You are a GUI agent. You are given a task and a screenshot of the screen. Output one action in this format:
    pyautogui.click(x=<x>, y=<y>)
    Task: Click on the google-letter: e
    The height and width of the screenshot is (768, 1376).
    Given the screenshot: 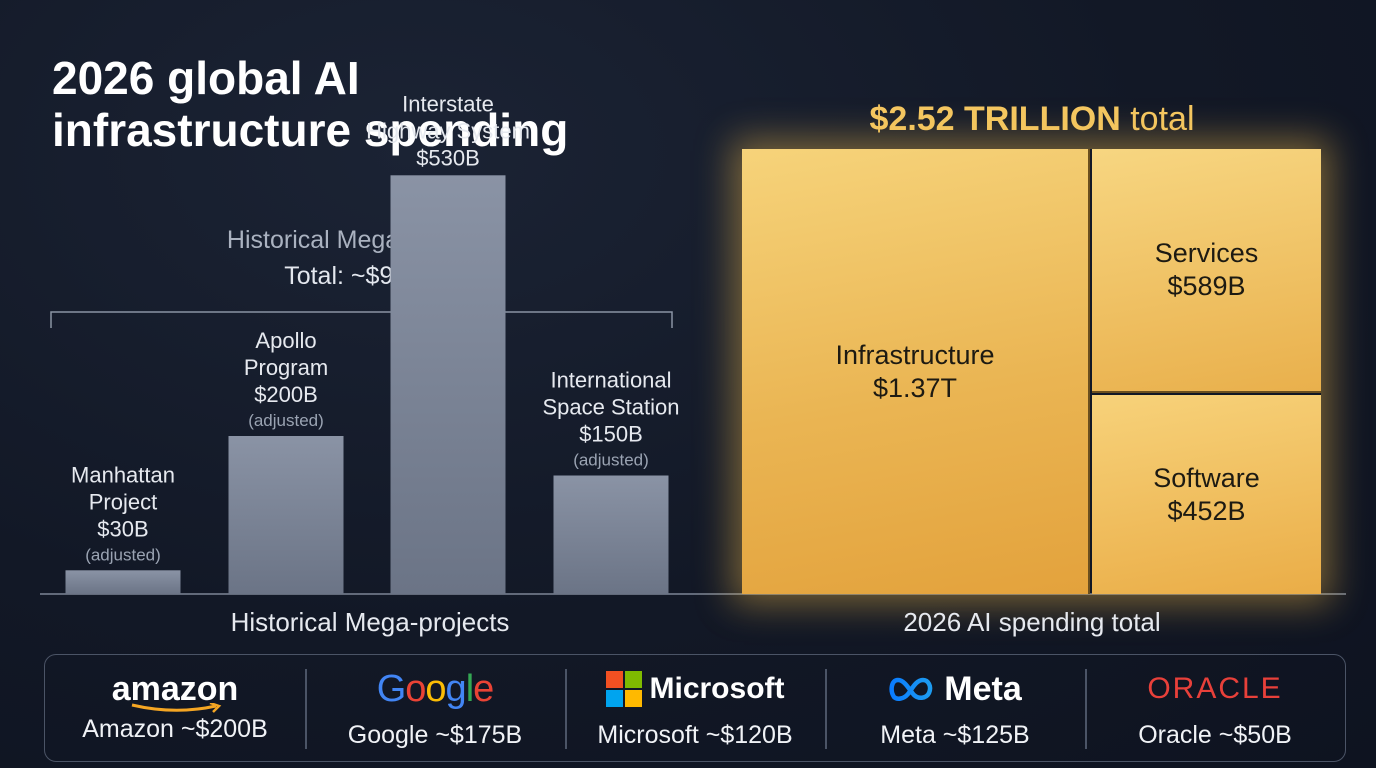 What is the action you would take?
    pyautogui.click(x=483, y=689)
    